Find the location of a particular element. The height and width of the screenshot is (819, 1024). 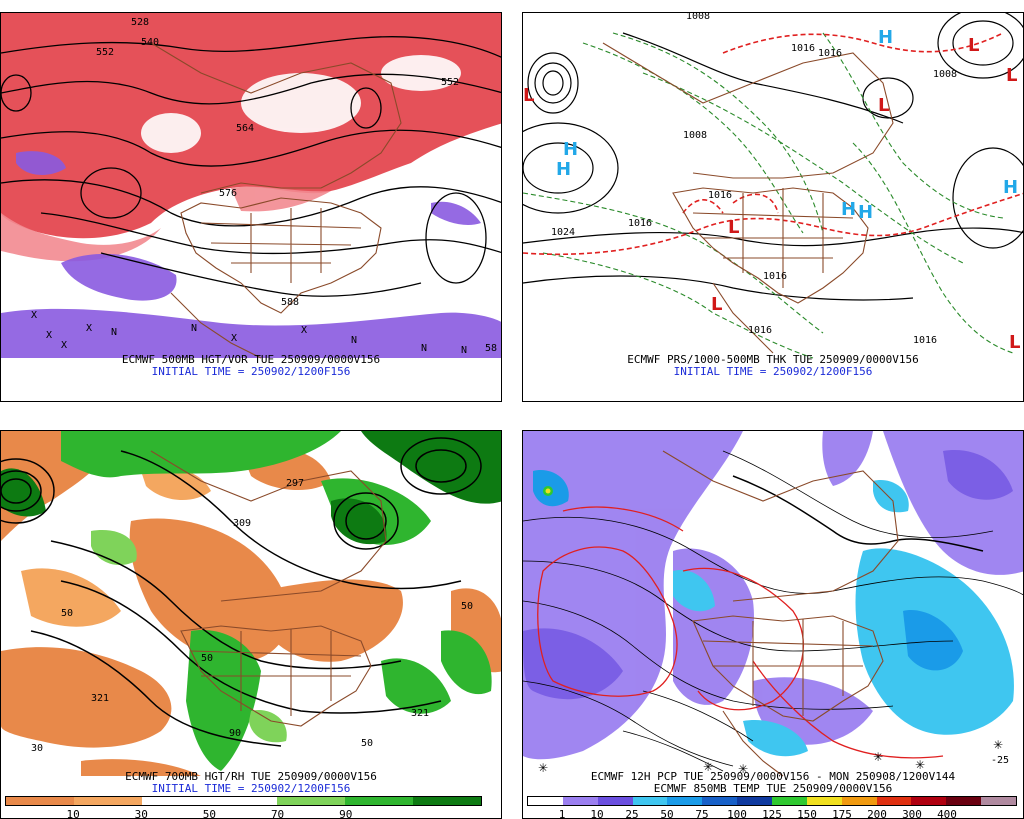

contour-label: 564 is located at coordinates (245, 128).